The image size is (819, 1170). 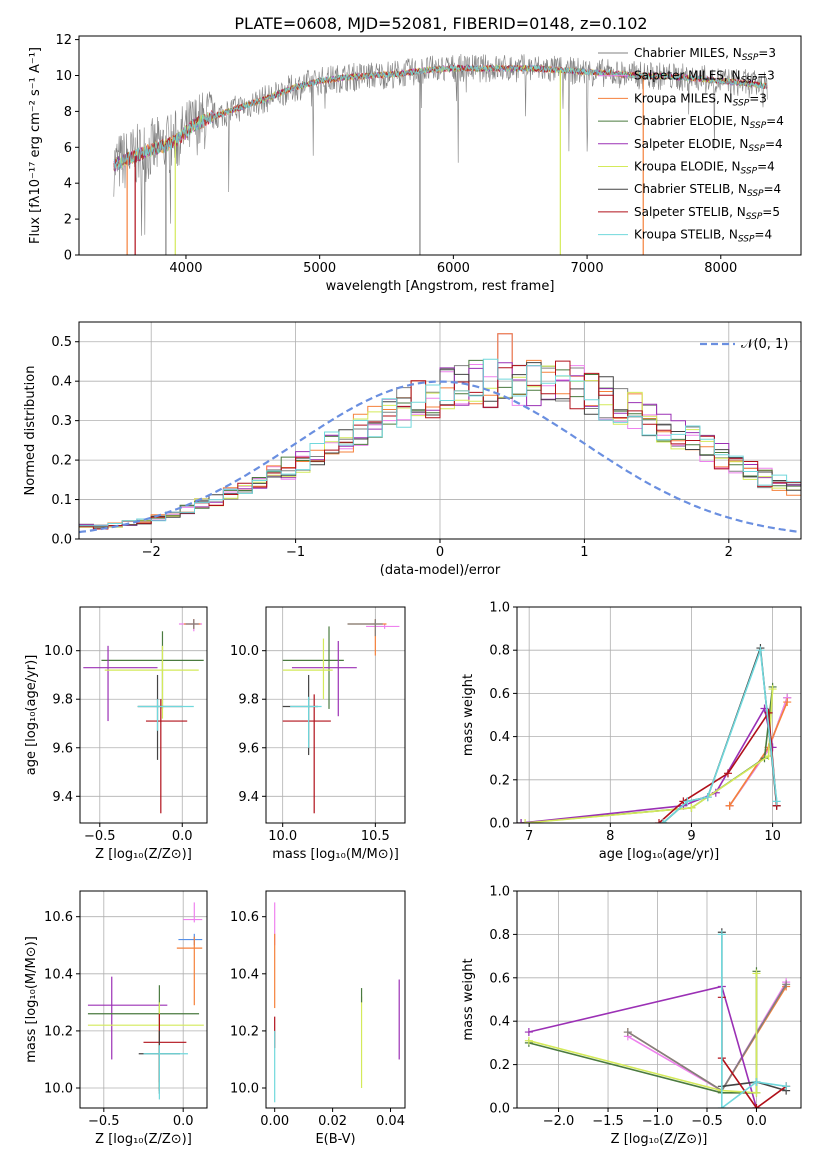 I want to click on x-tick-label: 10.5, so click(x=375, y=836).